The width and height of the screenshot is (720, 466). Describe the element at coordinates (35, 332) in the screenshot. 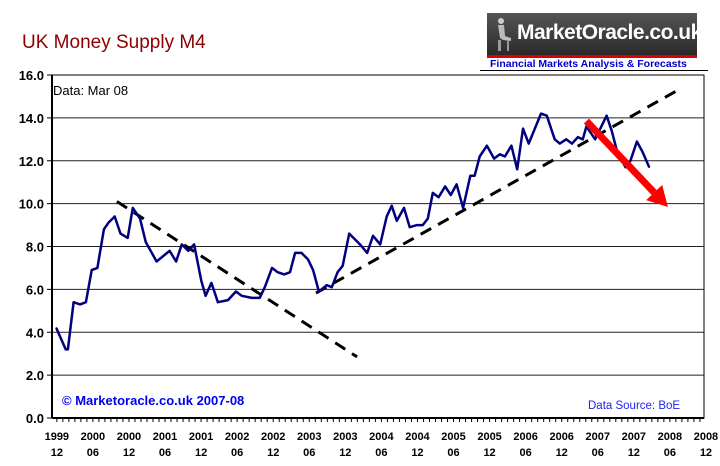

I see `y-tick-label: 4.0` at that location.